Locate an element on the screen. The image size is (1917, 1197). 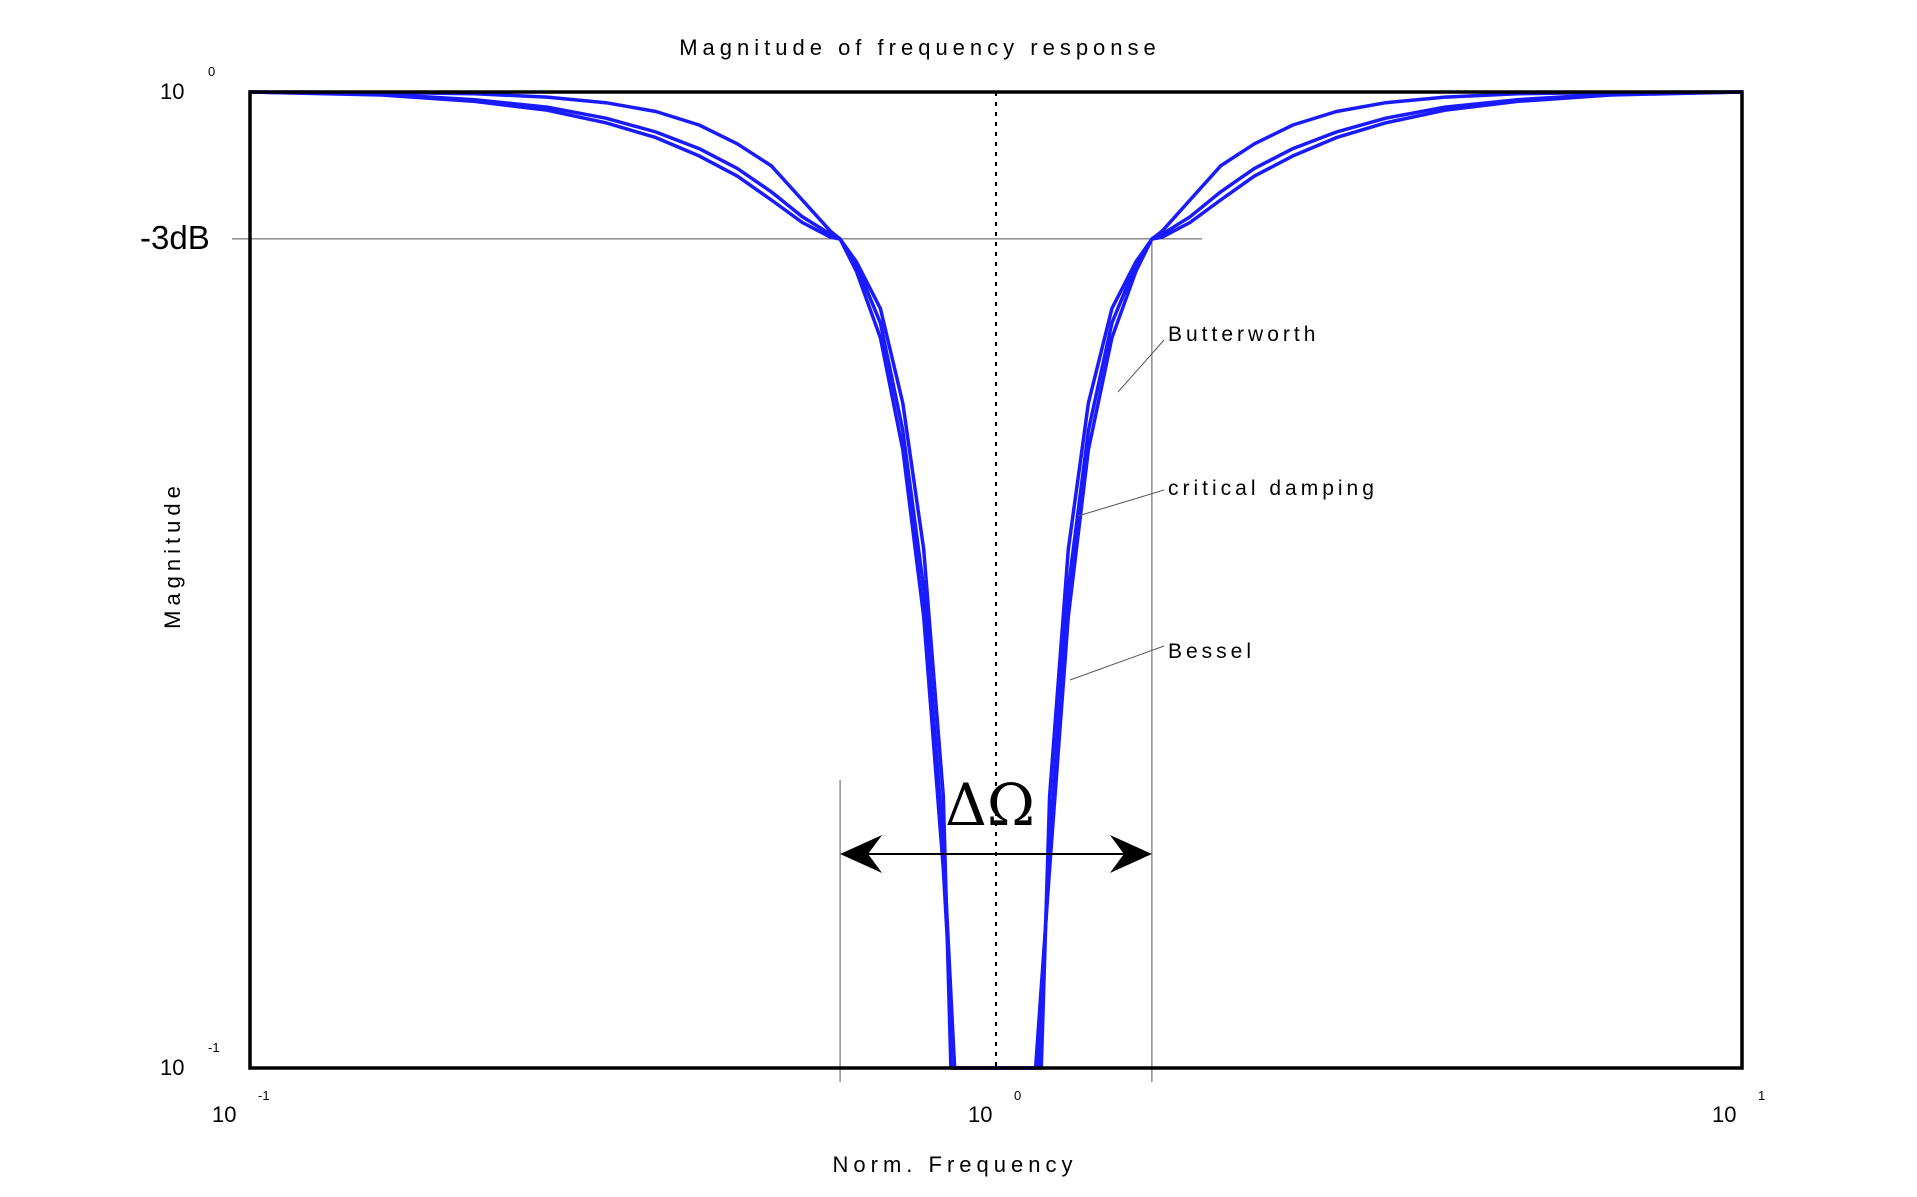
x-axis-label: Norm. Frequency is located at coordinates (955, 1164).